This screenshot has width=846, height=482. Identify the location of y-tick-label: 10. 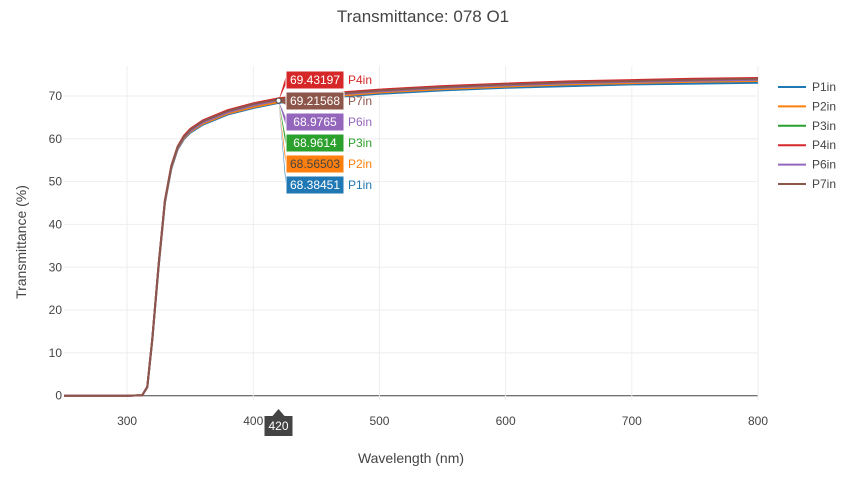
(56, 353).